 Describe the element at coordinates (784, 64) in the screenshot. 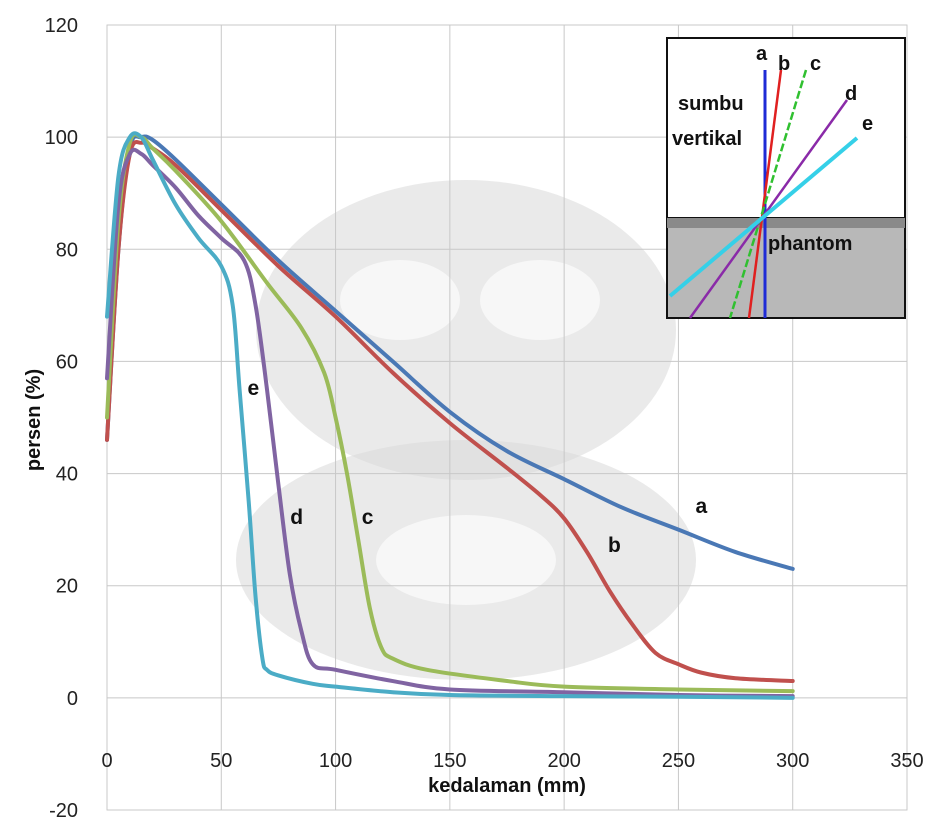

I see `inset-ray-label-b: b` at that location.